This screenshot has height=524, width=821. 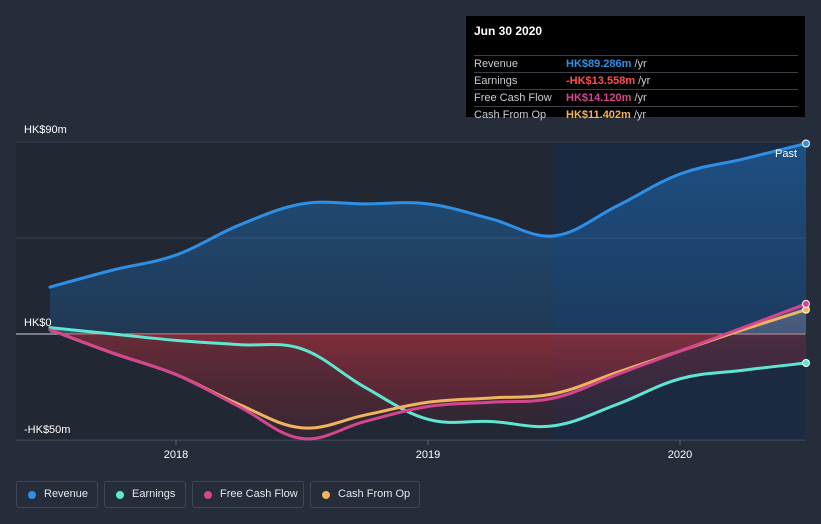 I want to click on x-tick-label: 2020, so click(x=680, y=455).